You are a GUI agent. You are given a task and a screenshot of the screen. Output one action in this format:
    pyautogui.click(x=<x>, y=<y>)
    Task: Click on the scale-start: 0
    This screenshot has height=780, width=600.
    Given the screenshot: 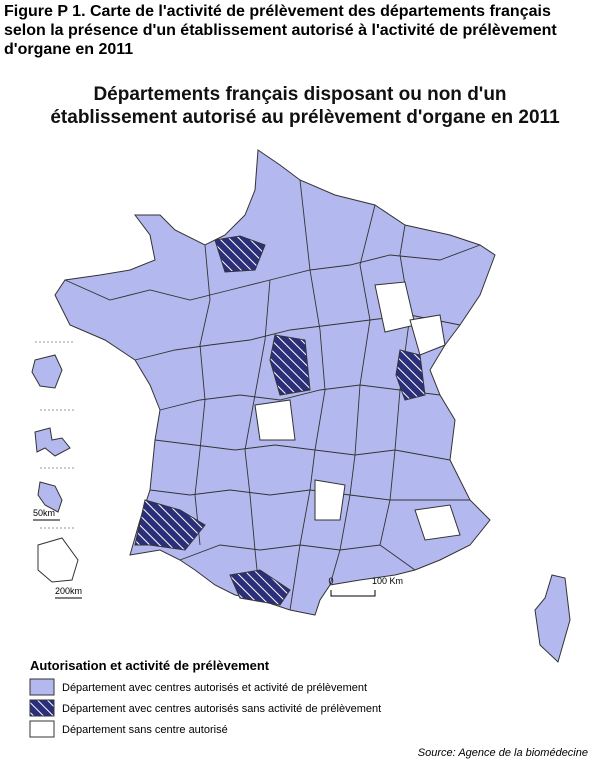 What is the action you would take?
    pyautogui.click(x=330, y=581)
    